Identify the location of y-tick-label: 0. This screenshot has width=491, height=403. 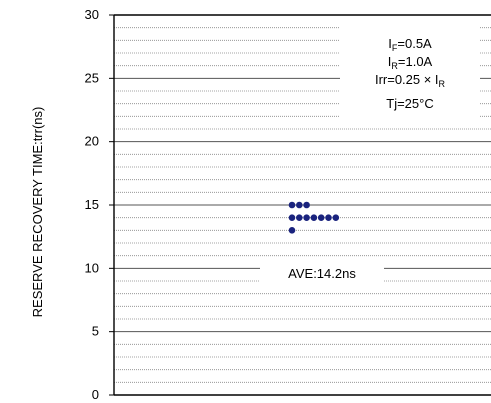
(95, 394).